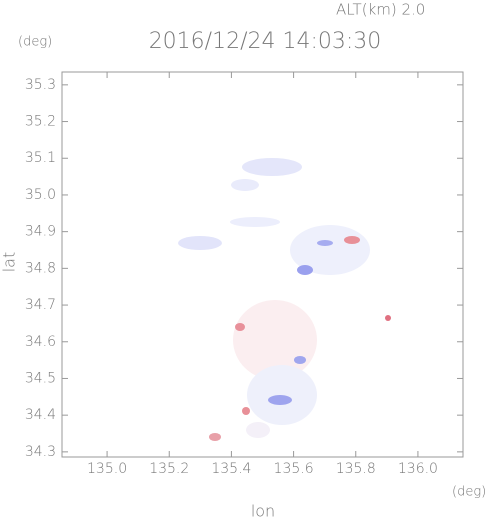  Describe the element at coordinates (40, 378) in the screenshot. I see `y-tick-label: 34.5` at that location.